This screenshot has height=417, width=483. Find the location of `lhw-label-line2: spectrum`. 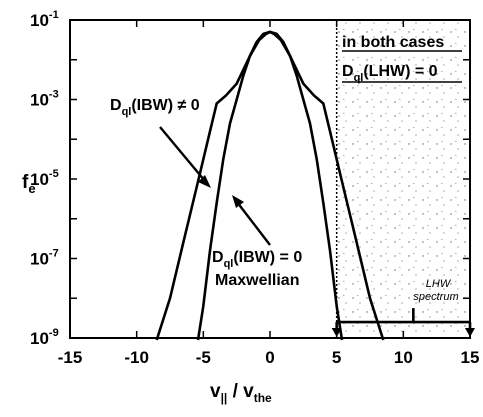

lhw-label-line2: spectrum is located at coordinates (435, 297).